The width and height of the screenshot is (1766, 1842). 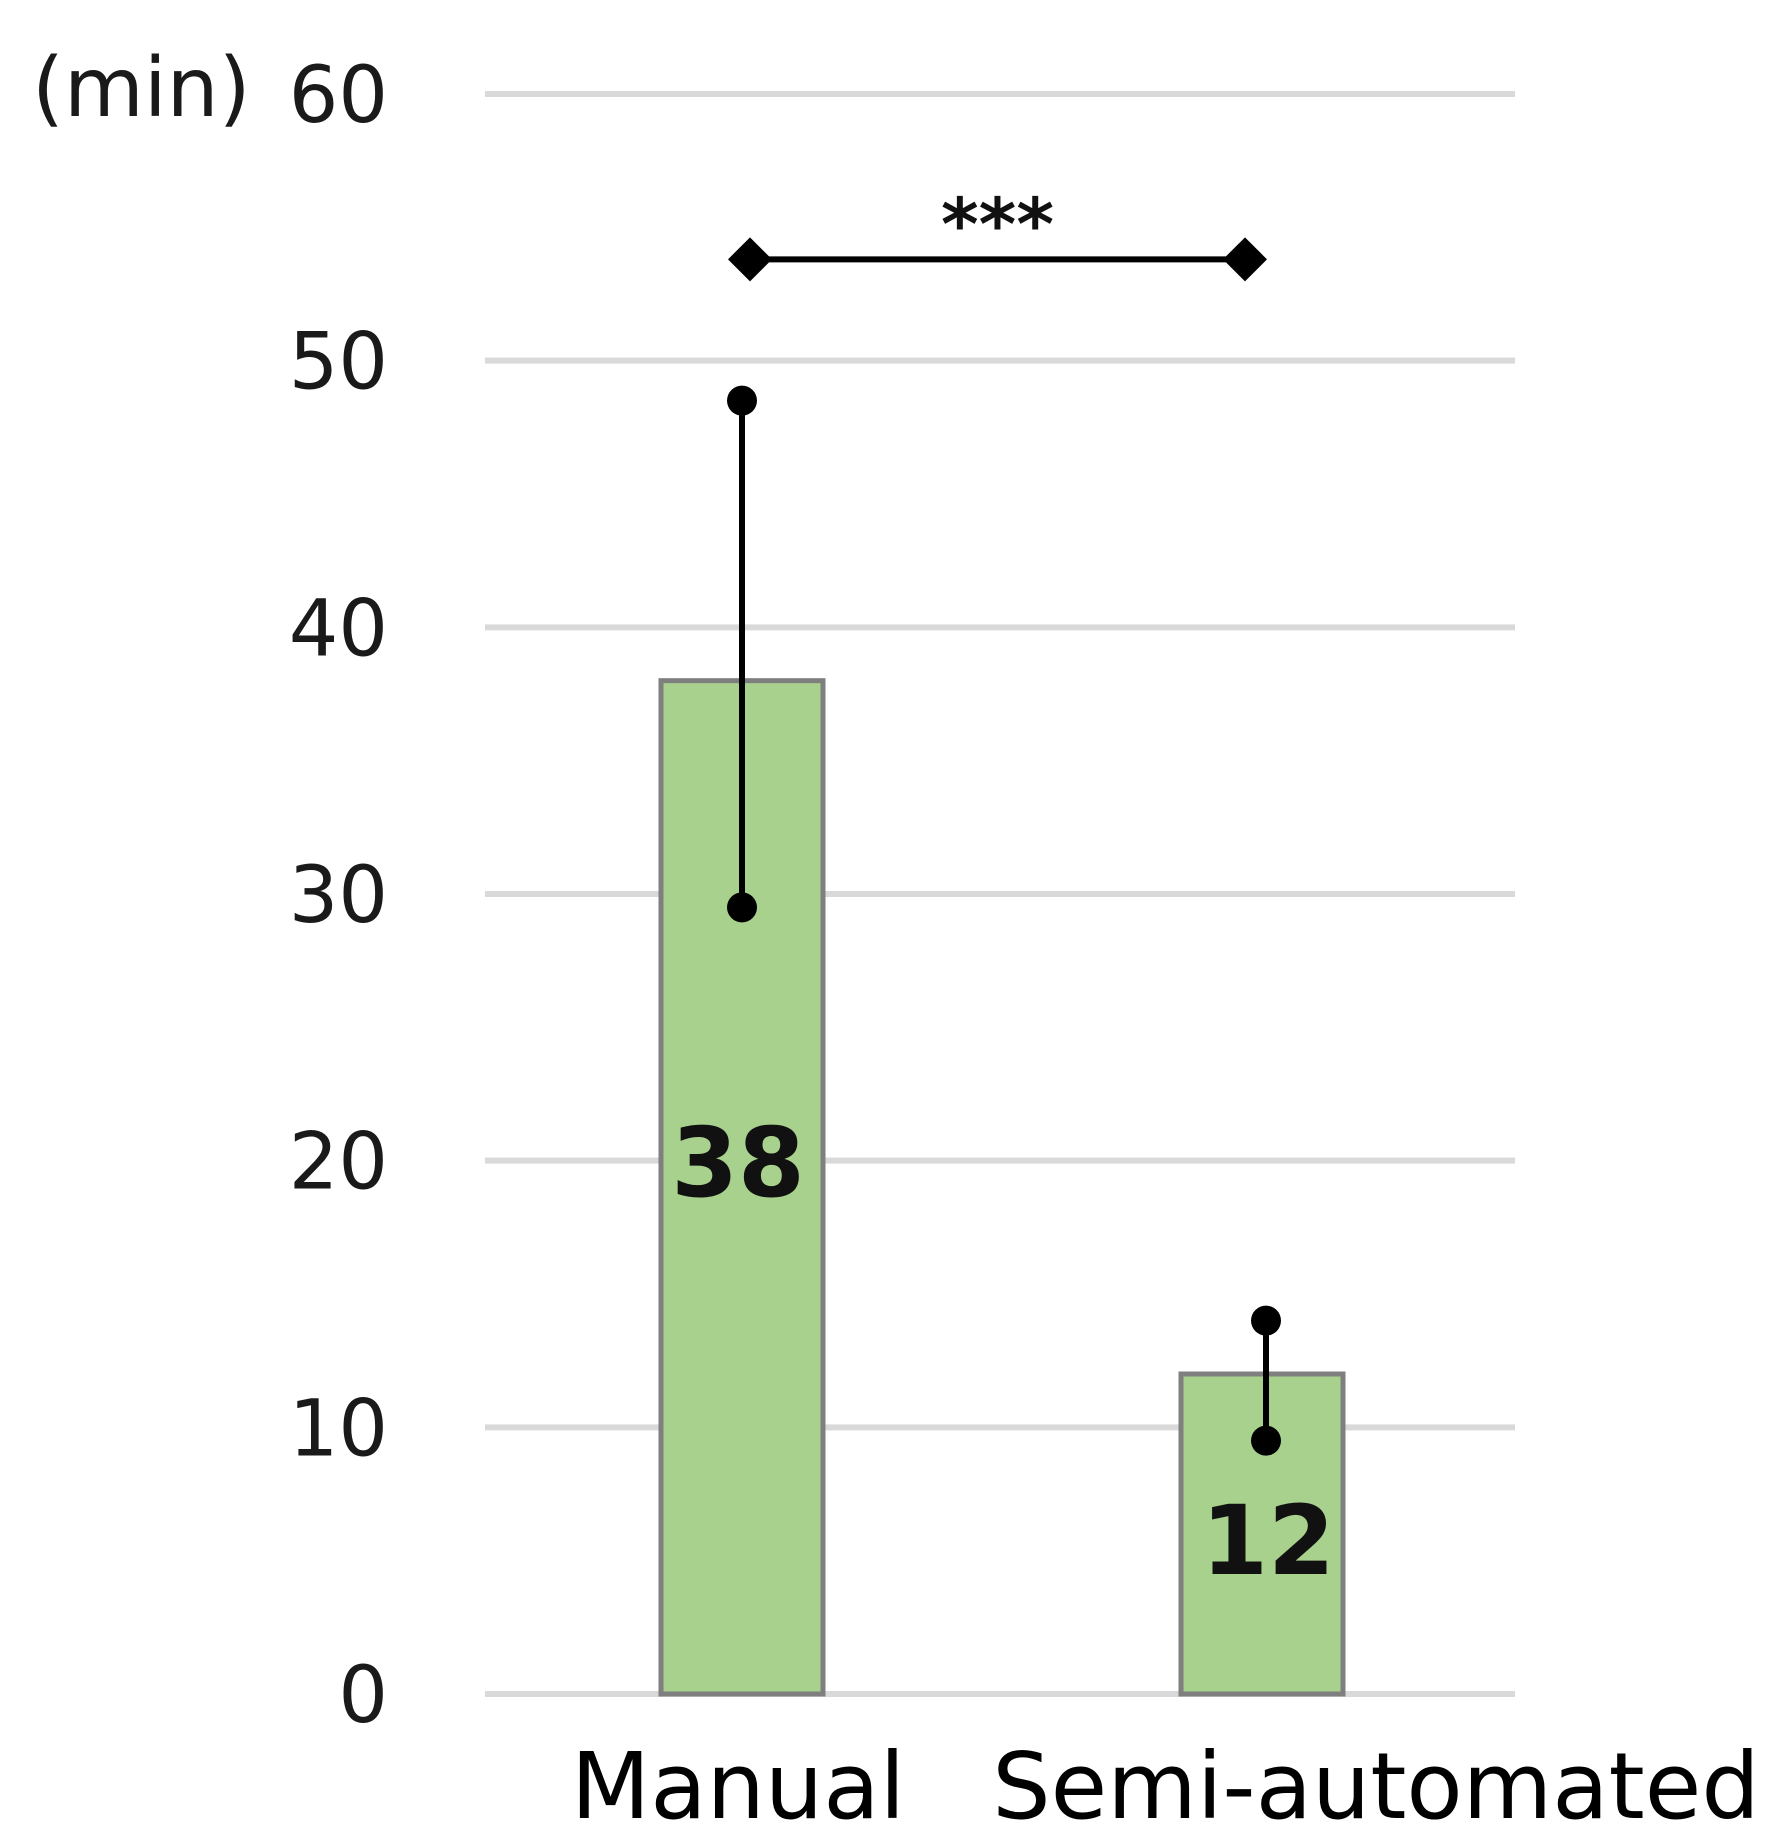 I want to click on y-axis-tick-labels: 0 10 20 30 40 50 60, so click(x=338, y=896).